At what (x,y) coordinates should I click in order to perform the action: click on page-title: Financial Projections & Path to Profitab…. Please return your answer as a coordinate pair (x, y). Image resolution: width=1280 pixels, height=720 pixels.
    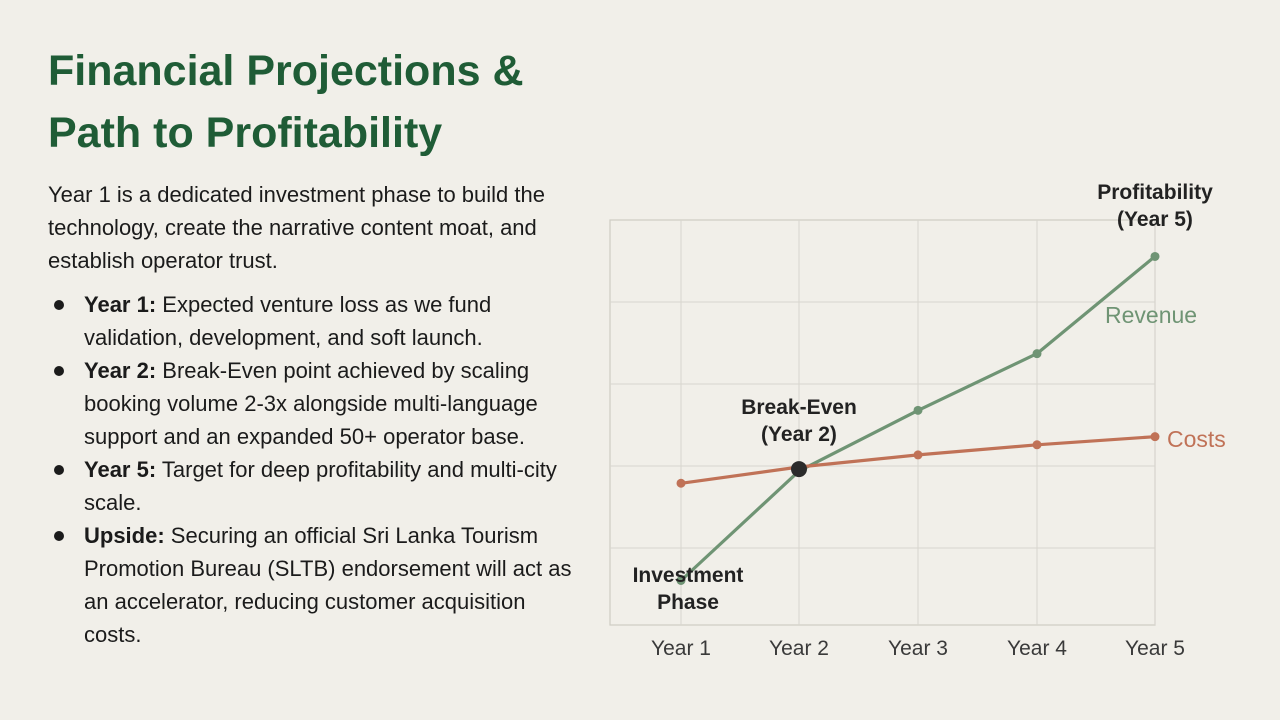
    Looking at the image, I should click on (328, 102).